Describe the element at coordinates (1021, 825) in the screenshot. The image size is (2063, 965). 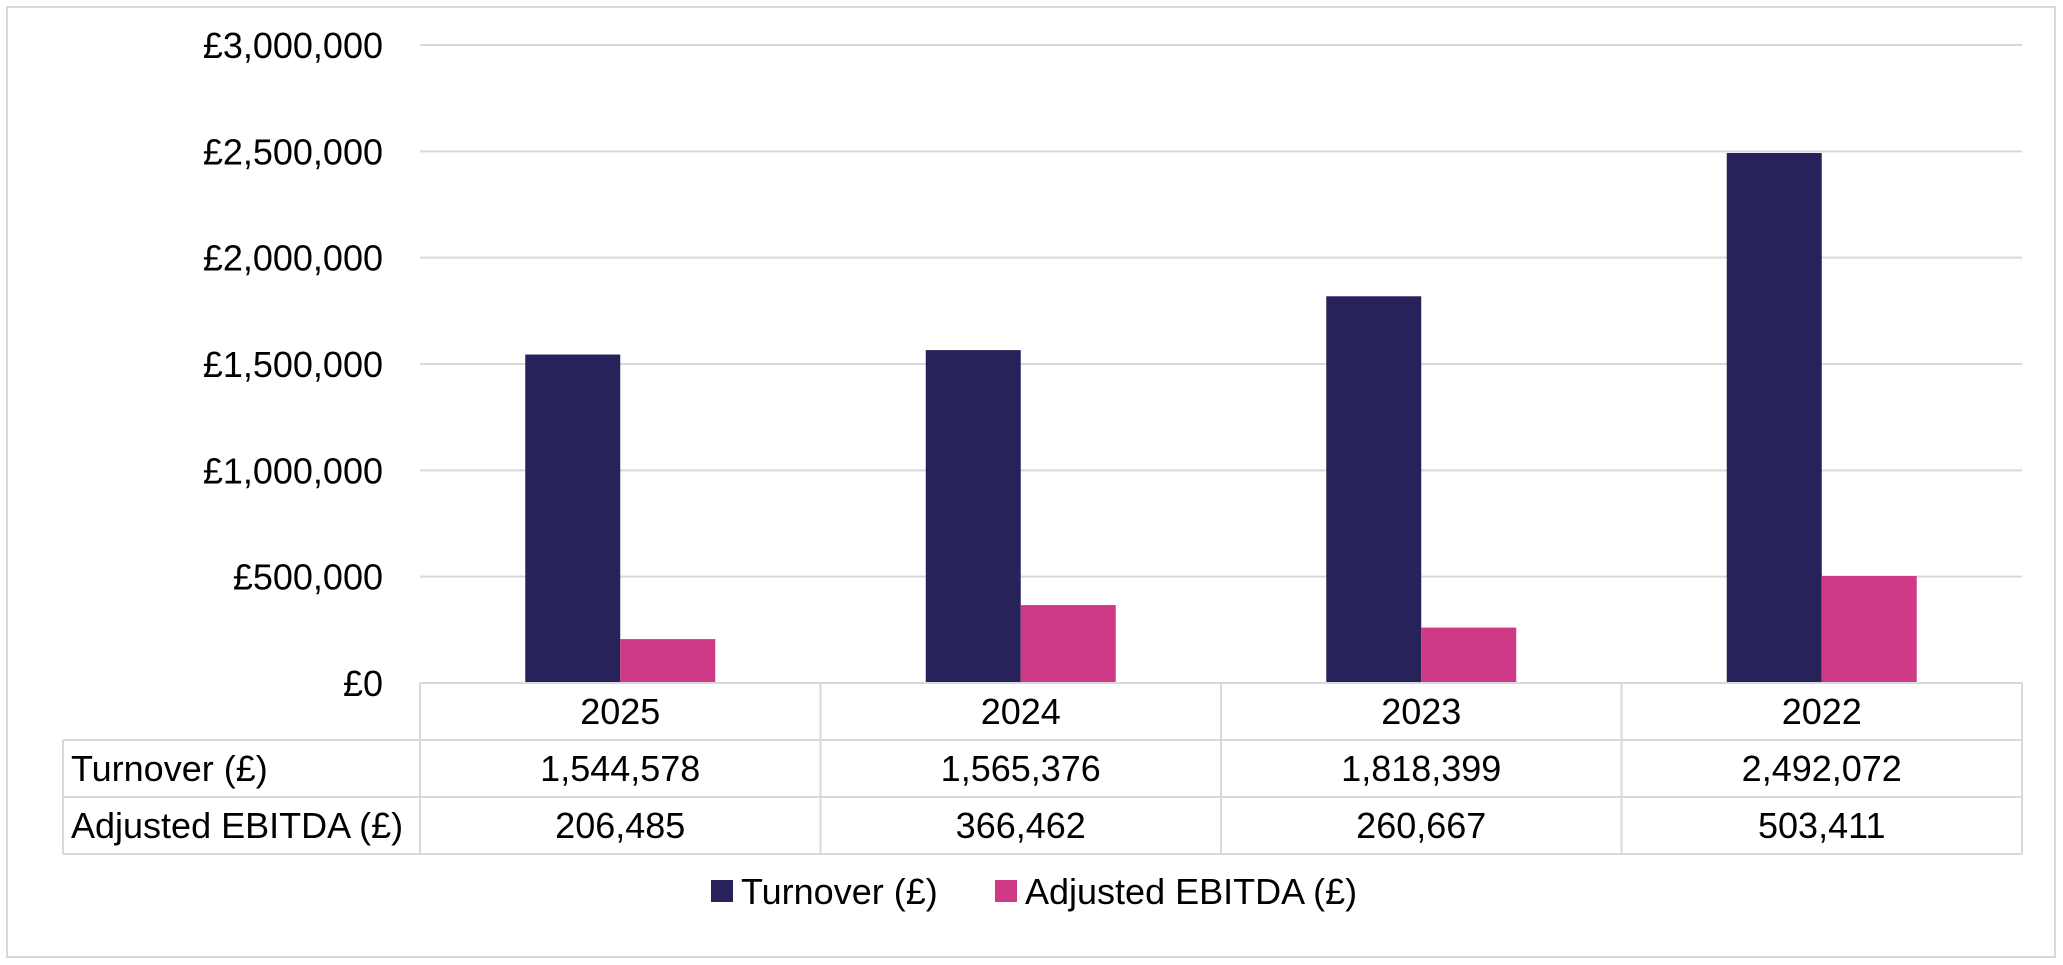
I see `table-cell-value: 366,462` at that location.